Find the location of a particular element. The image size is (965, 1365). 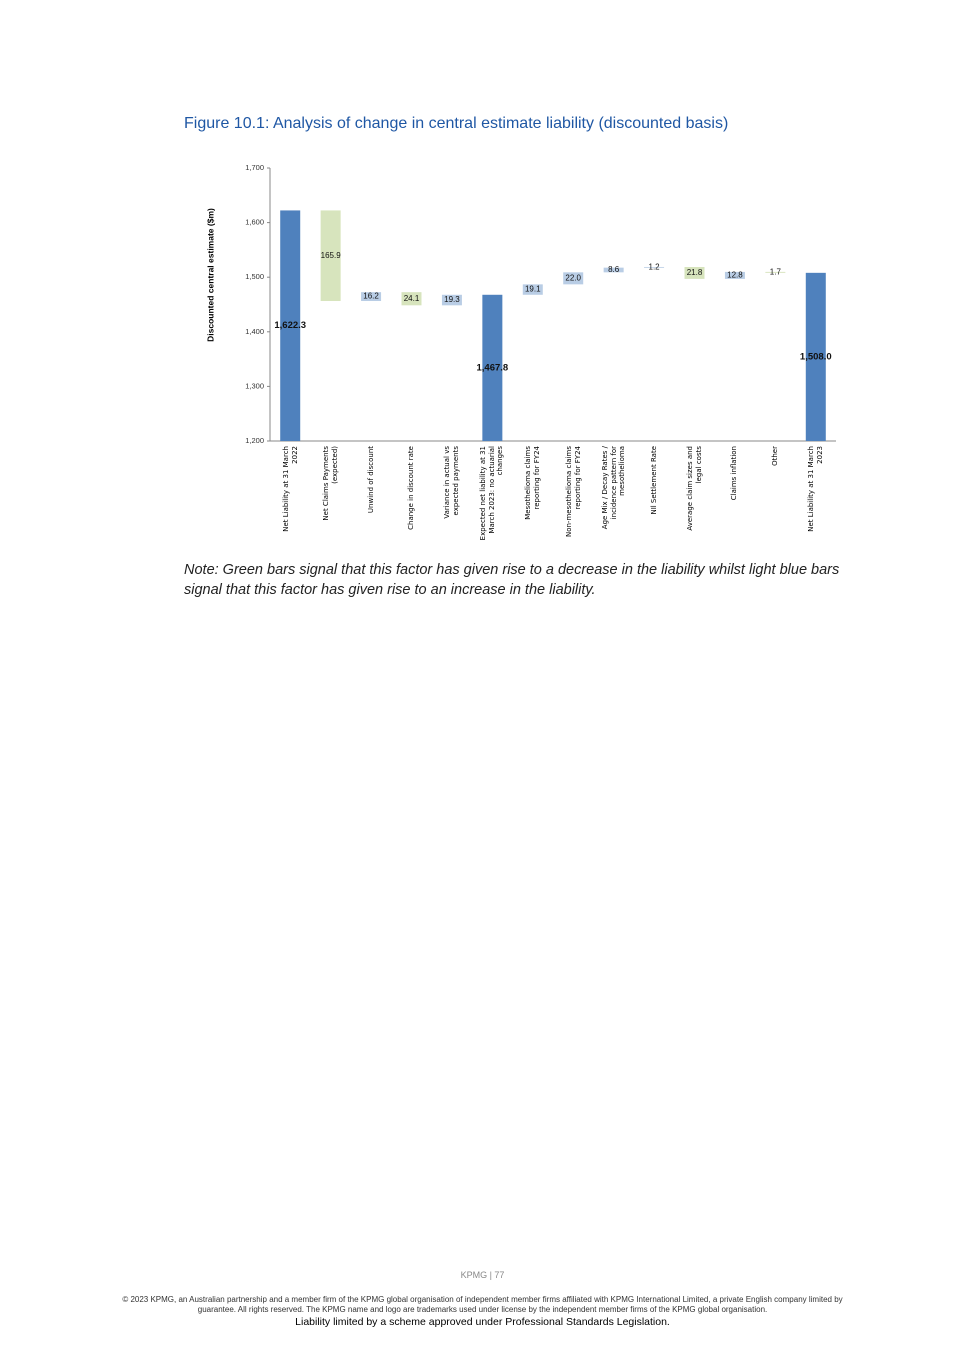

data-label: 24.1 is located at coordinates (412, 298).